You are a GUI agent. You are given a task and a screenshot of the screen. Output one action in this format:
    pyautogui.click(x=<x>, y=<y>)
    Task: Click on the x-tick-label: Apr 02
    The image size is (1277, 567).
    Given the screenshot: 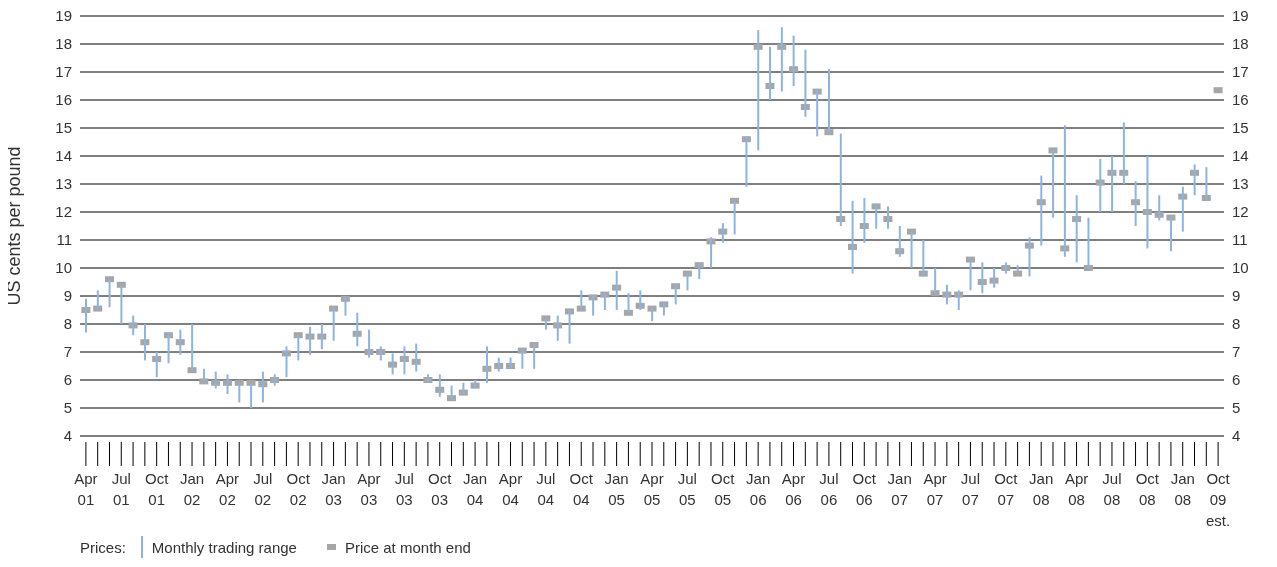 What is the action you would take?
    pyautogui.click(x=227, y=489)
    